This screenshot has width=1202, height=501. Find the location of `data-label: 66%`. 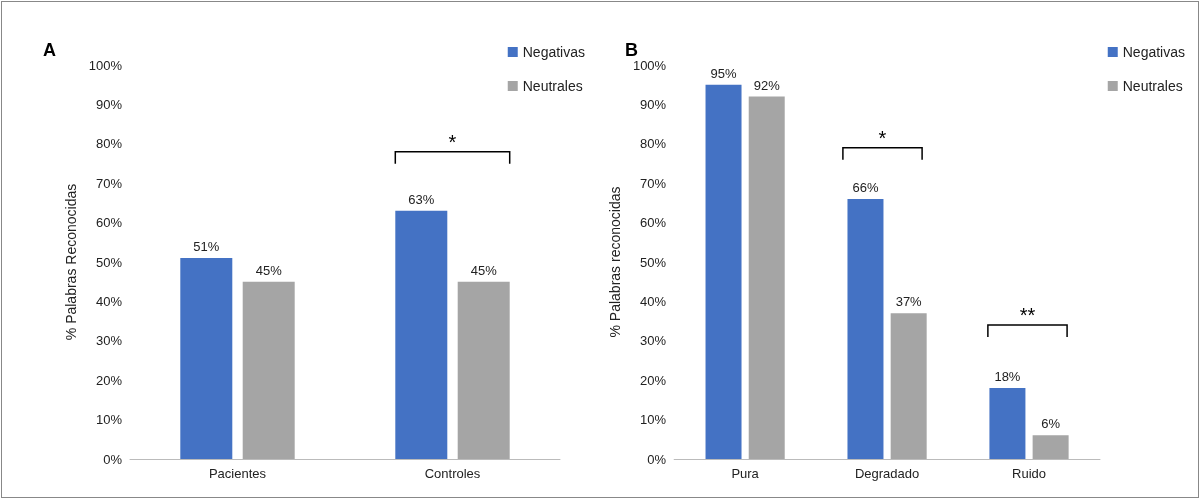

data-label: 66% is located at coordinates (865, 187).